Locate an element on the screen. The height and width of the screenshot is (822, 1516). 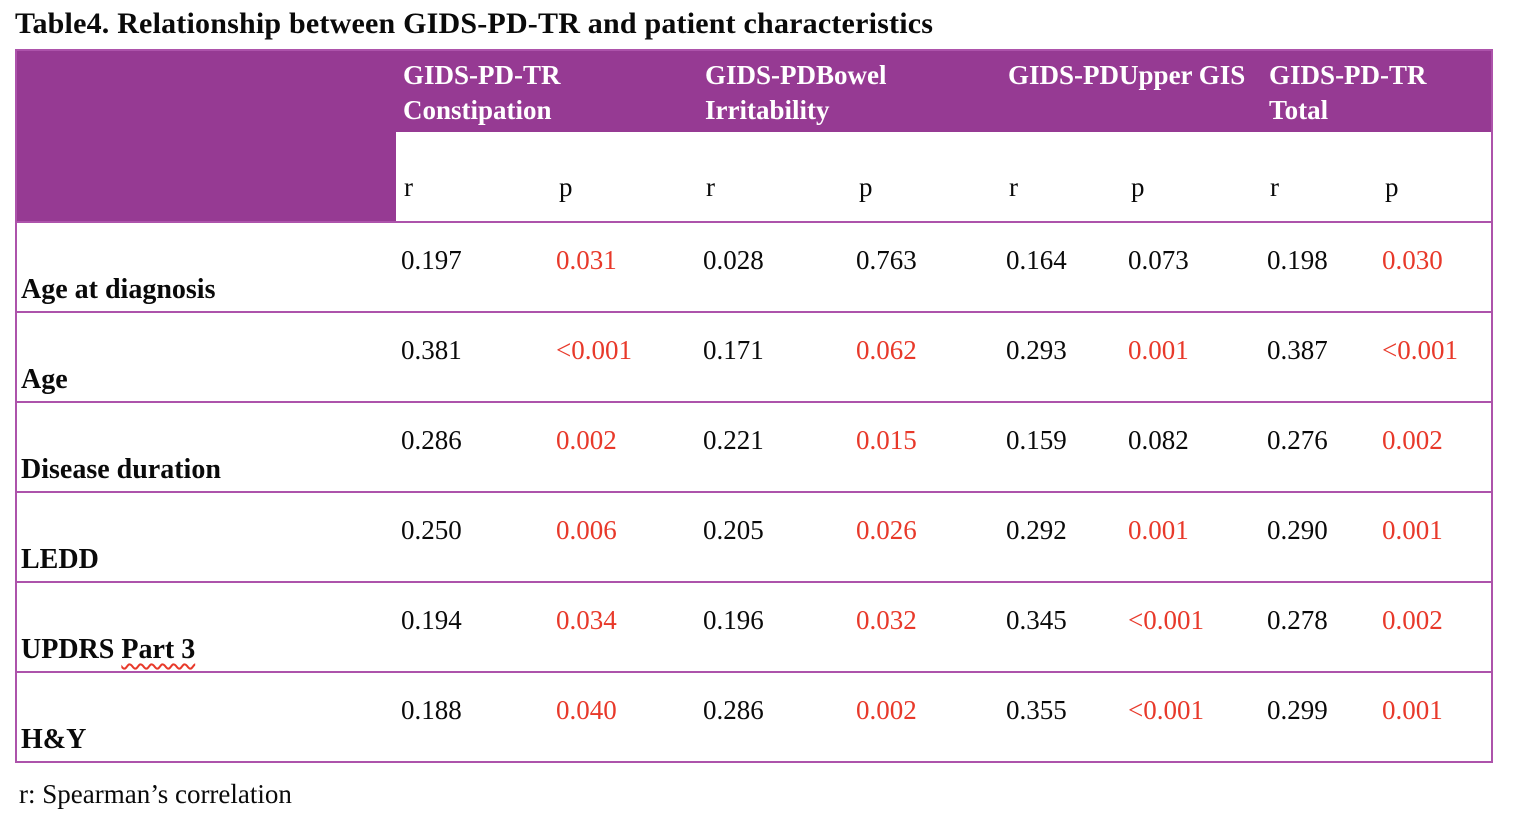
column-group-total: GIDS-PD-TR Total is located at coordinates (1377, 91).